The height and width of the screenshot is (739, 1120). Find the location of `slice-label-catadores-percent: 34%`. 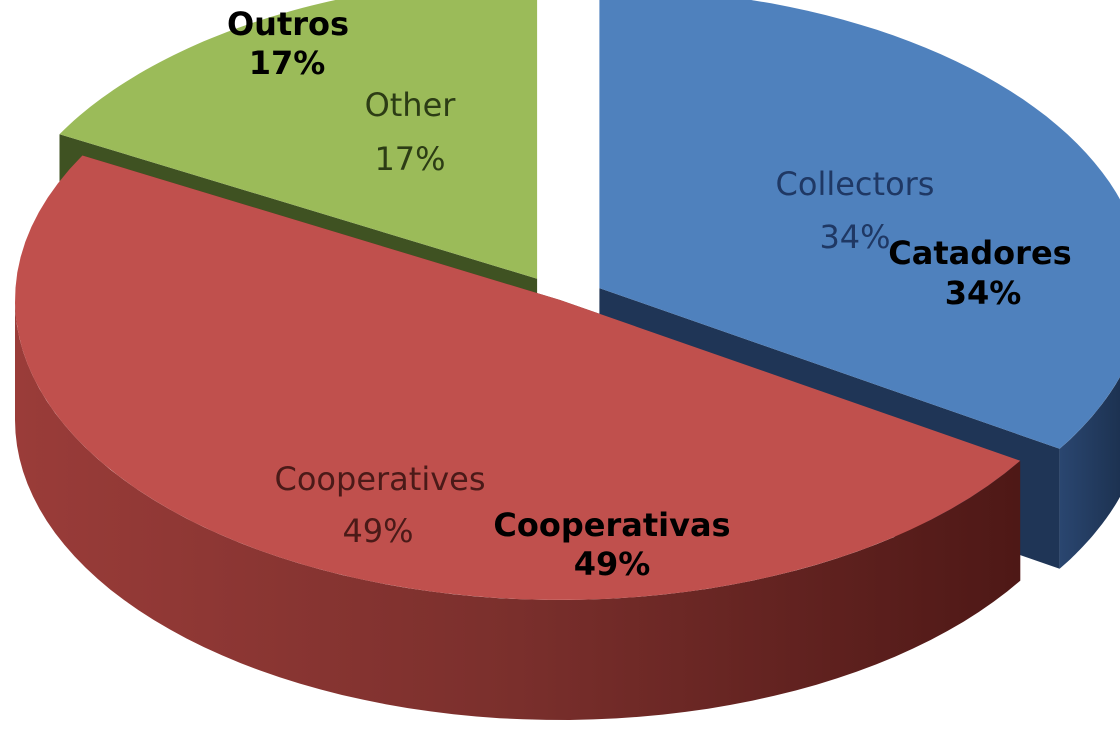

slice-label-catadores-percent: 34% is located at coordinates (983, 293).